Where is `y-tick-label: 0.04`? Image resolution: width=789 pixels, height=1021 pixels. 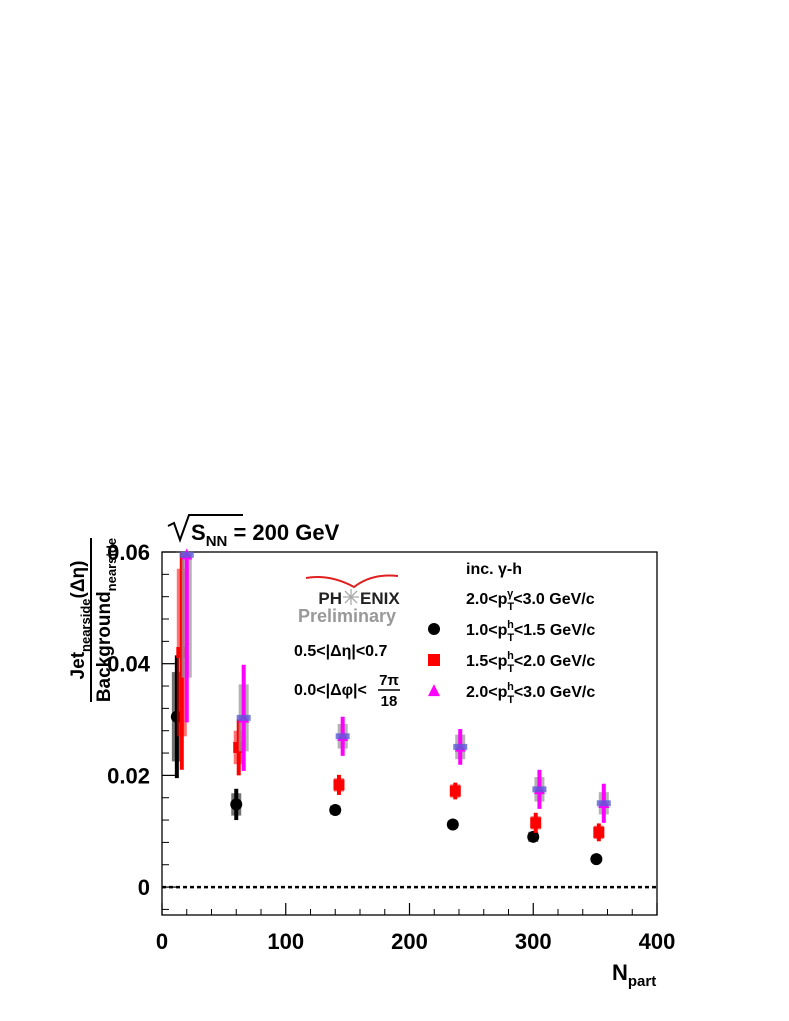
y-tick-label: 0.04 is located at coordinates (129, 664).